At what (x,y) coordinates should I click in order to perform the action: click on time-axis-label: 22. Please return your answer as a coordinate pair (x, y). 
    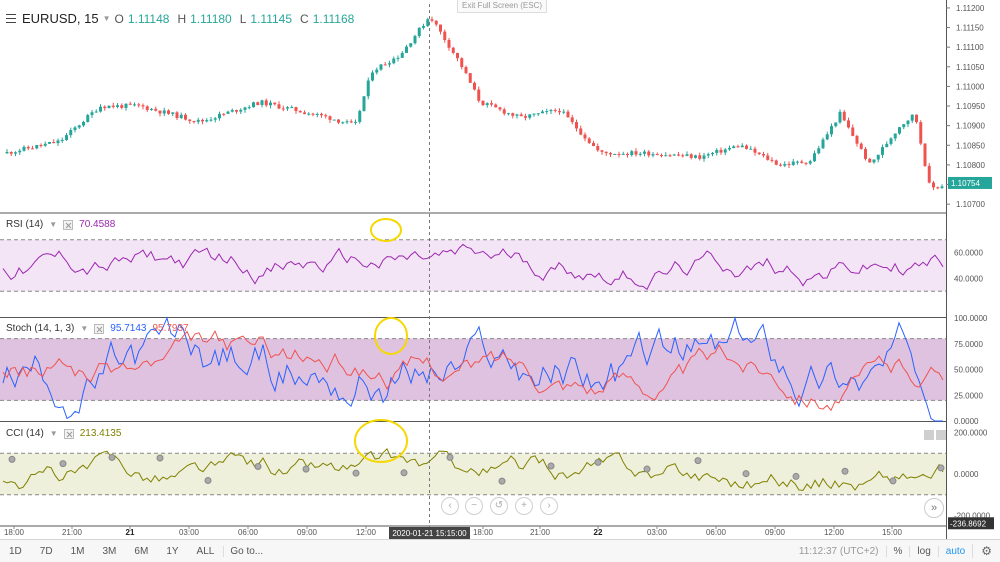
    Looking at the image, I should click on (598, 532).